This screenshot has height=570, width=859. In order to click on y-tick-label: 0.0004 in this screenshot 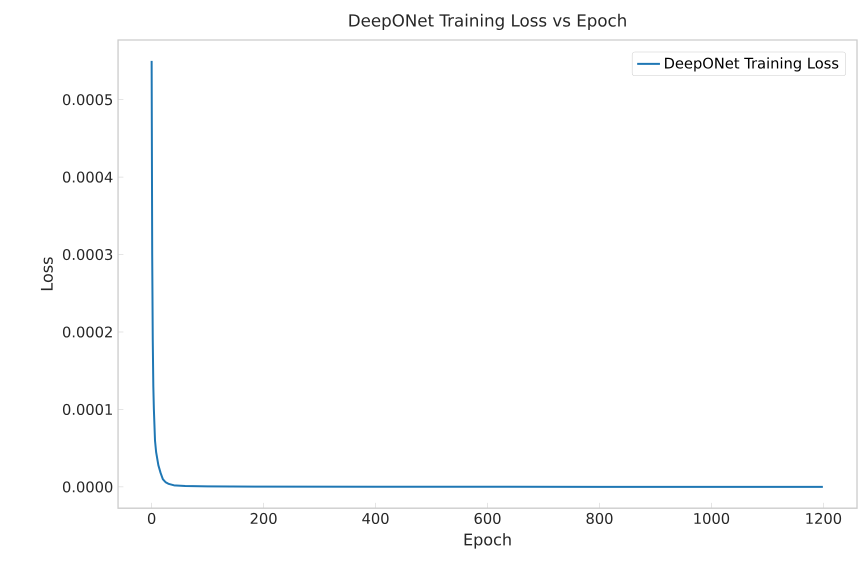, I will do `click(87, 177)`.